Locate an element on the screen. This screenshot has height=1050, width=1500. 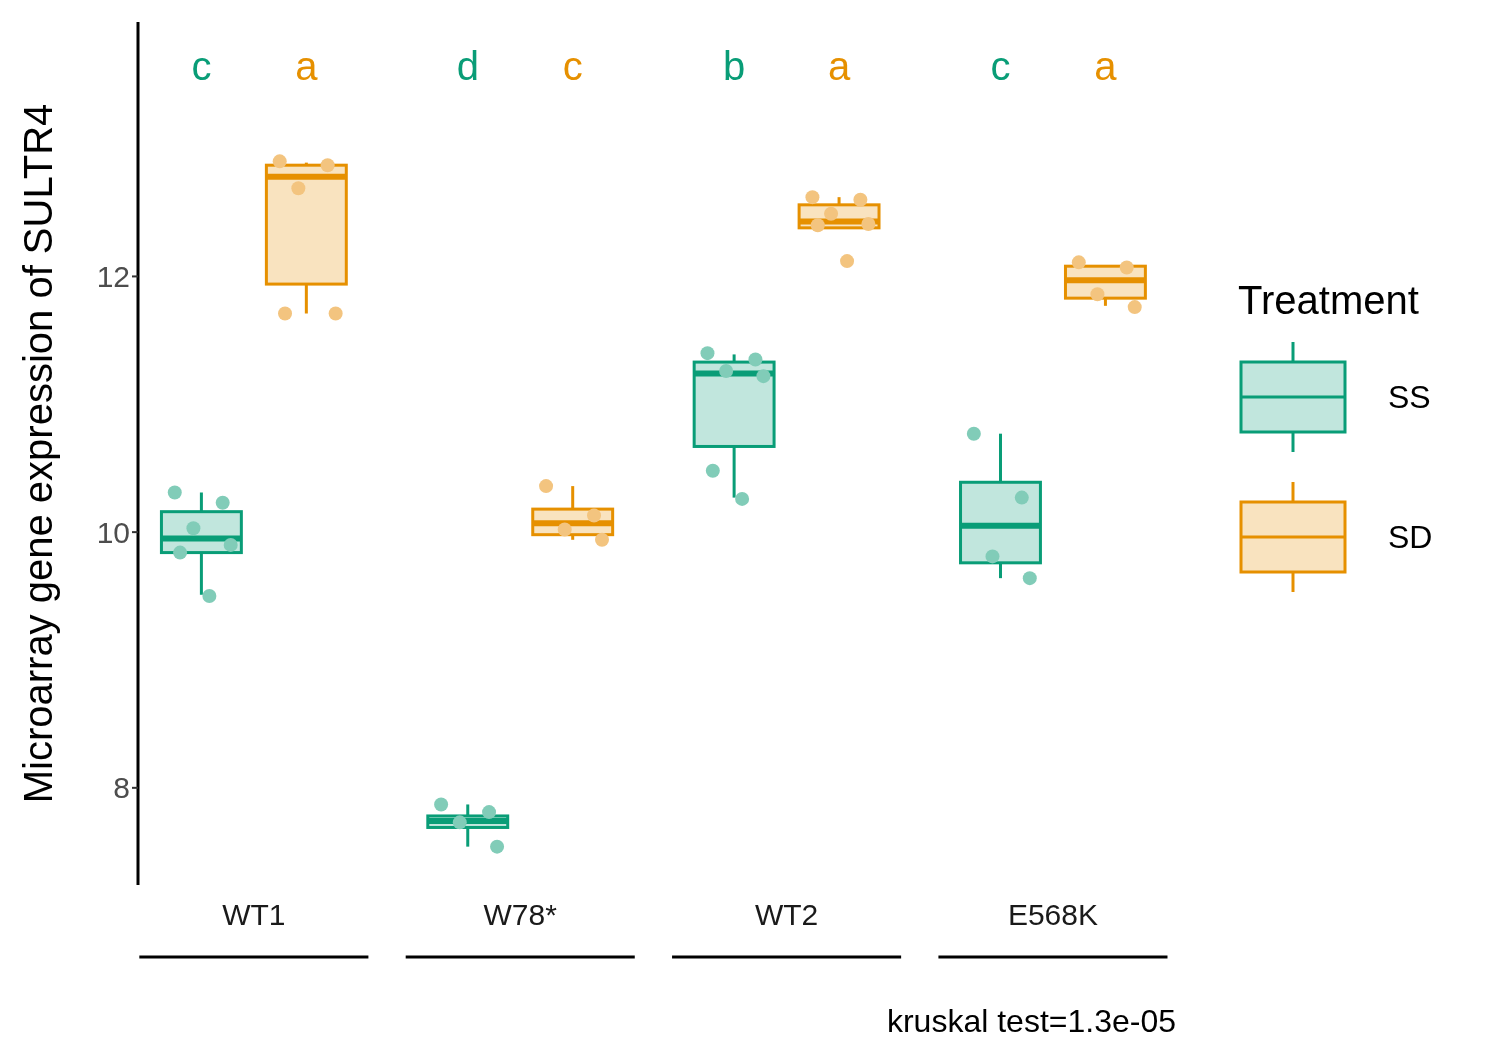
legend-label: SS is located at coordinates (1409, 397).